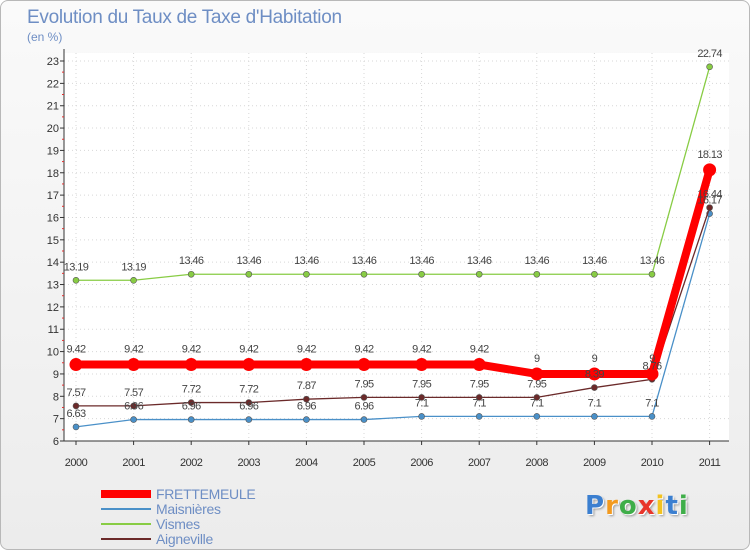  Describe the element at coordinates (53, 174) in the screenshot. I see `y-tick-label: 18` at that location.